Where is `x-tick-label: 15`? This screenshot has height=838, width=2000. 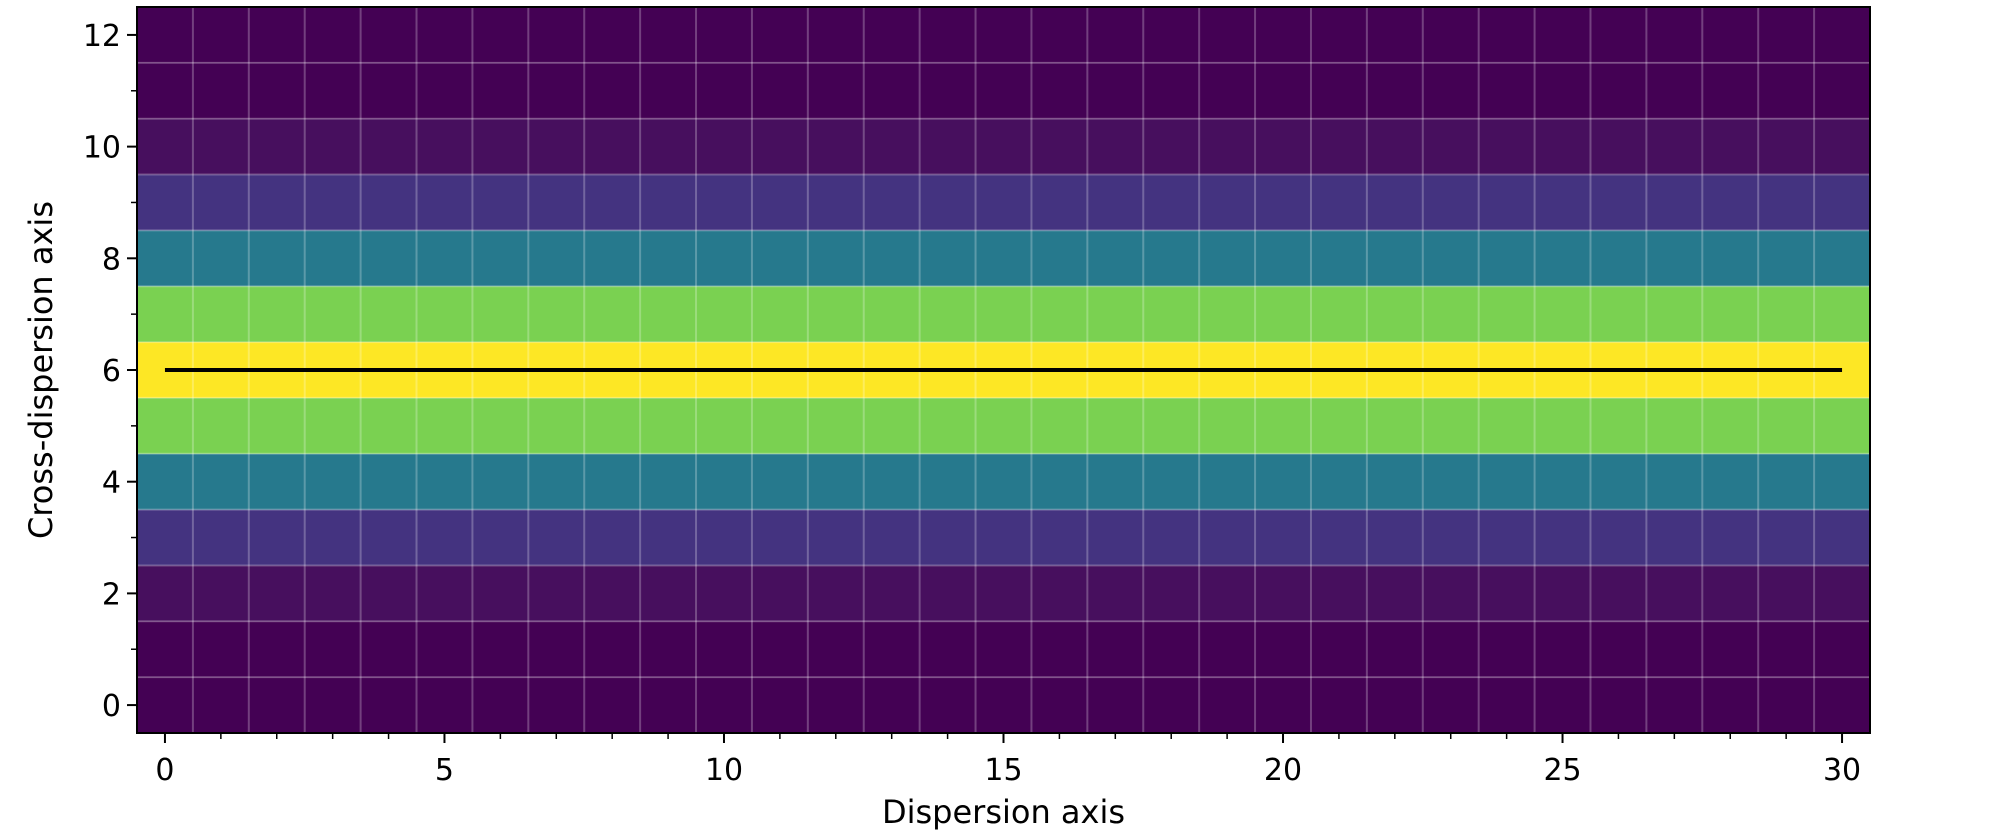
x-tick-label: 15 is located at coordinates (1003, 770).